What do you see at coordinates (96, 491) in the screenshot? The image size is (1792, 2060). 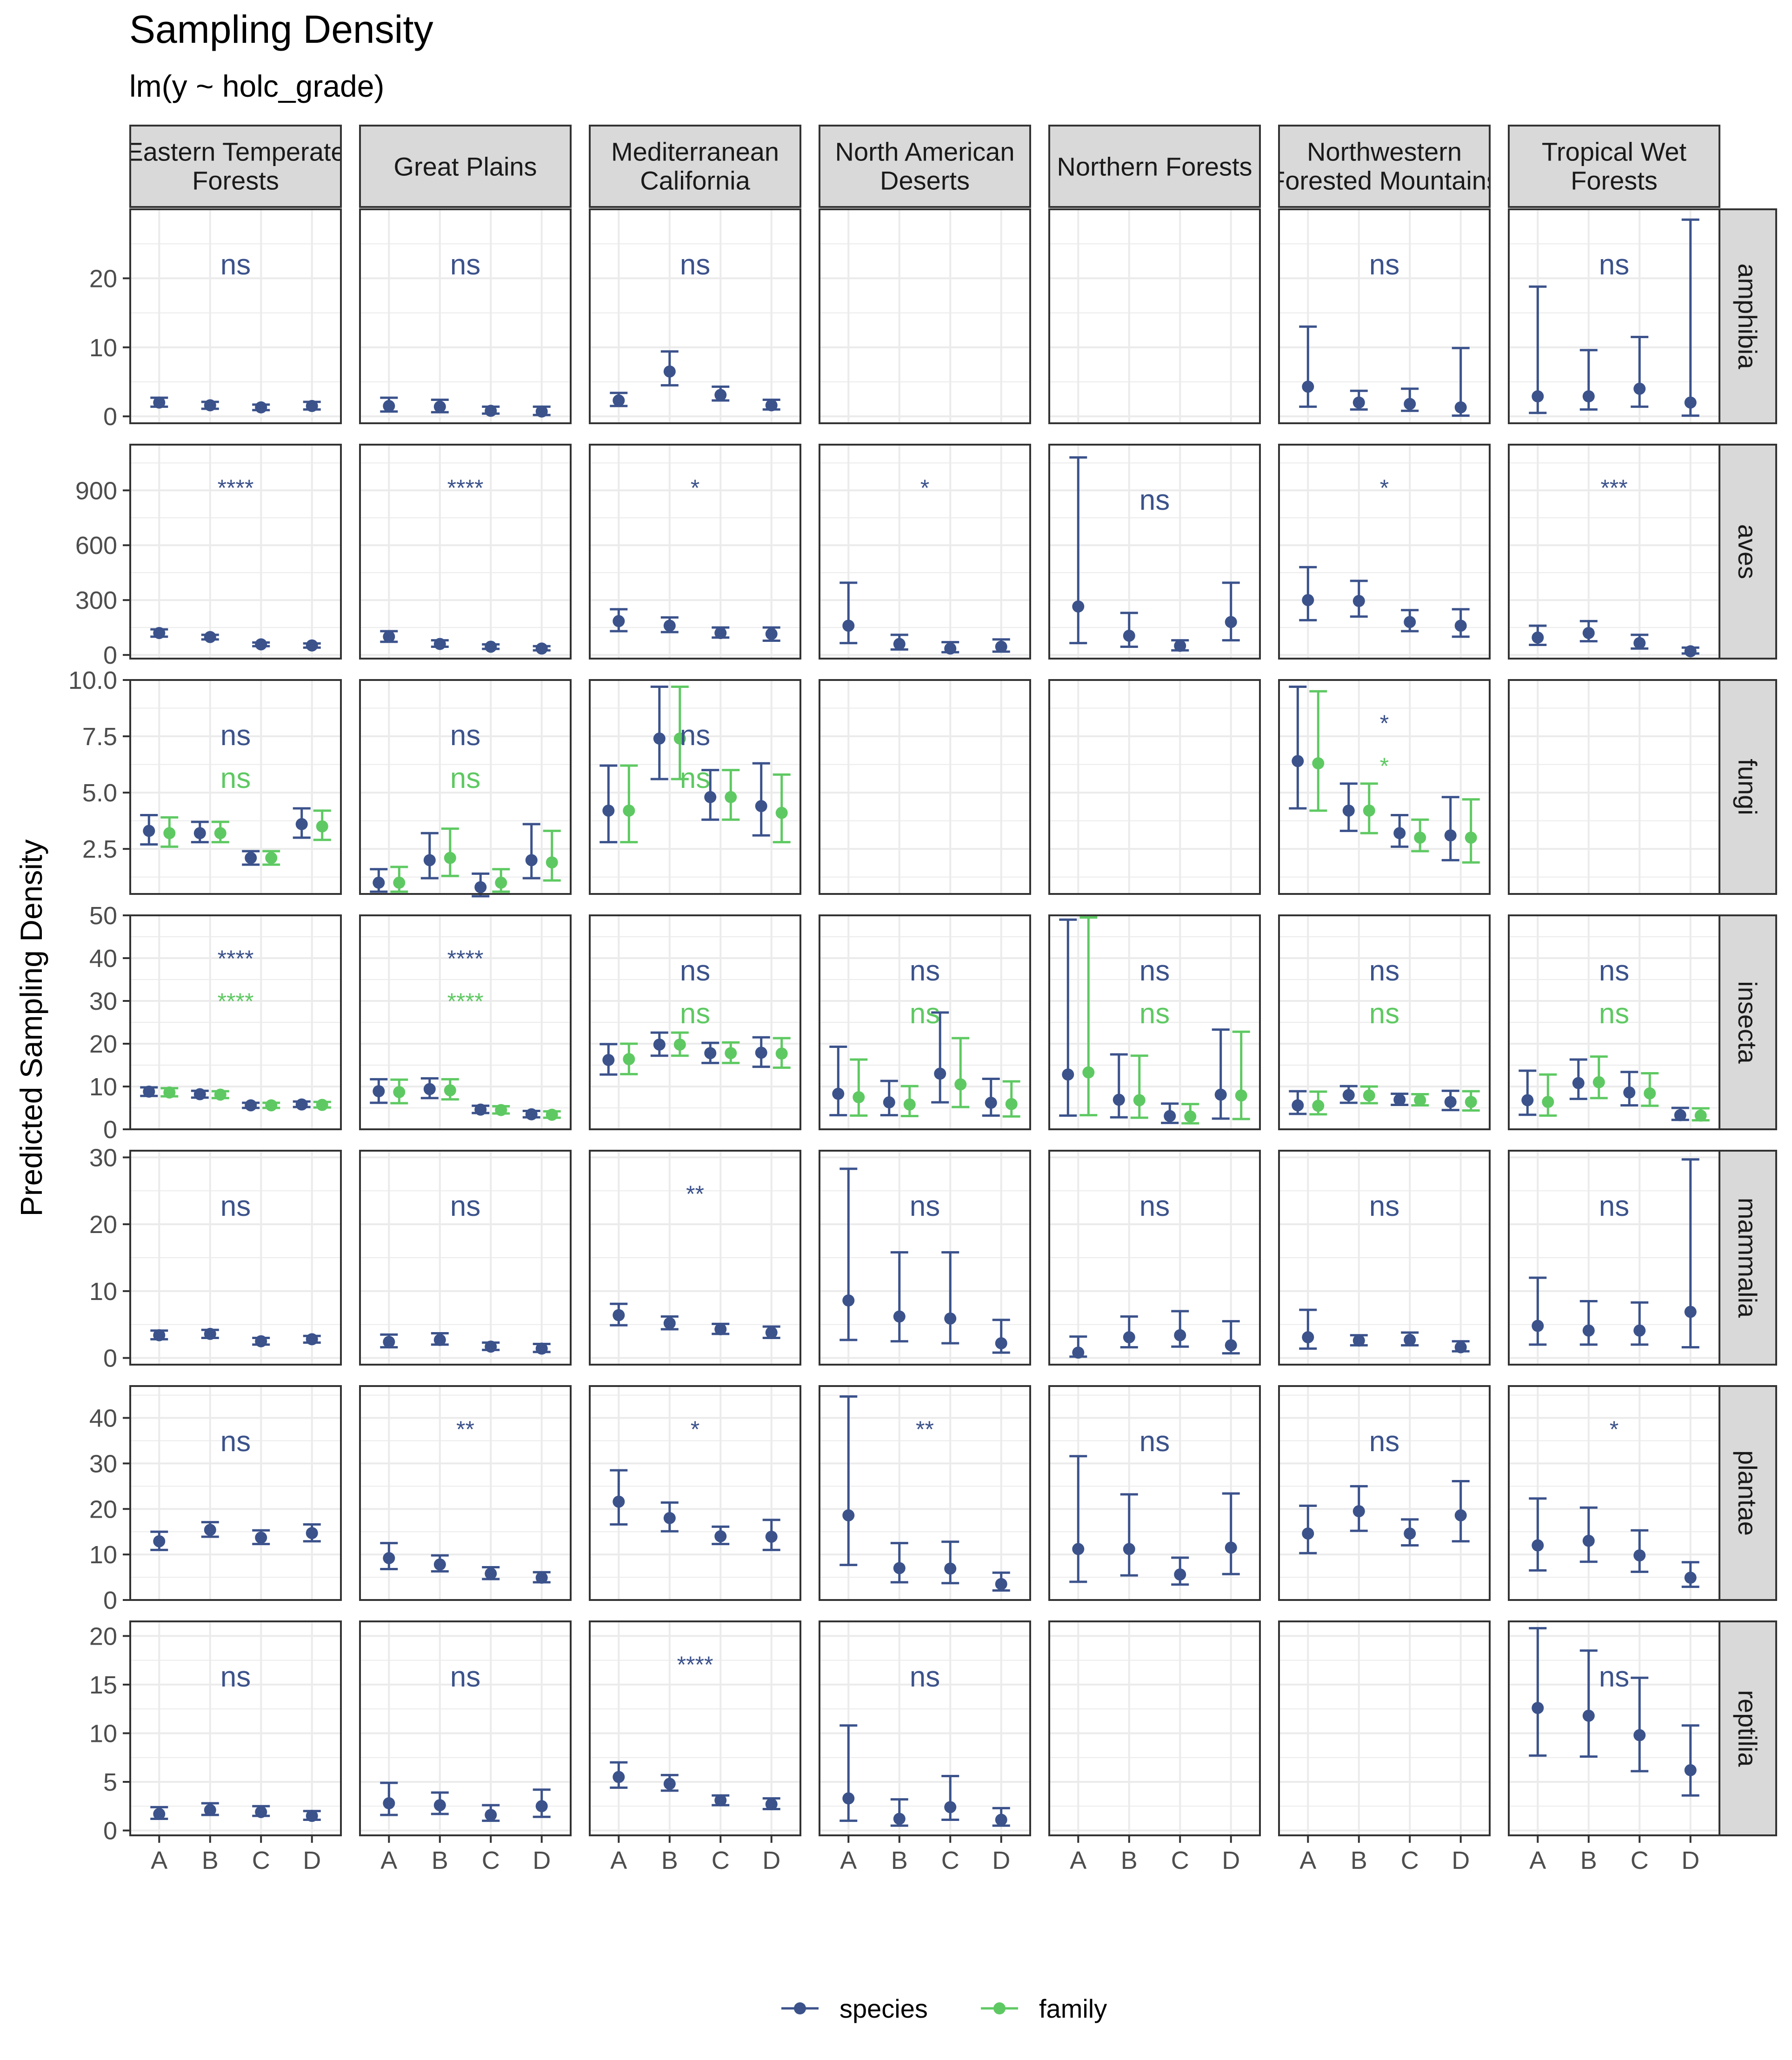 I see `y-tick-label: 900` at bounding box center [96, 491].